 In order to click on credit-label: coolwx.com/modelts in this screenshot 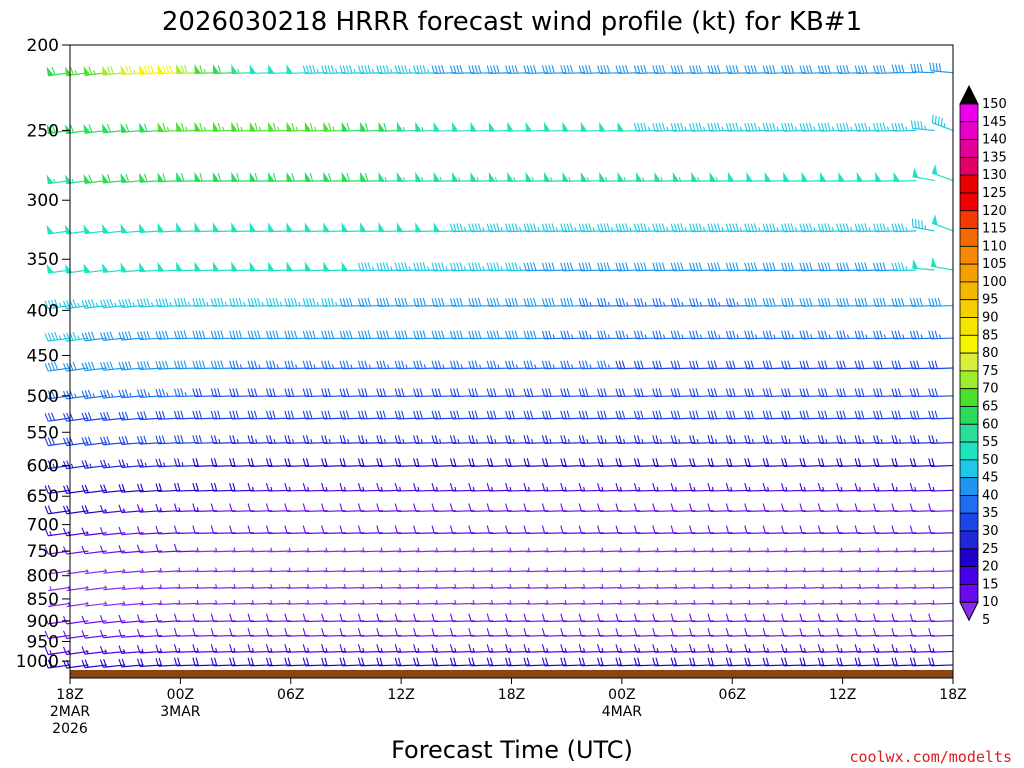, I will do `click(930, 757)`.